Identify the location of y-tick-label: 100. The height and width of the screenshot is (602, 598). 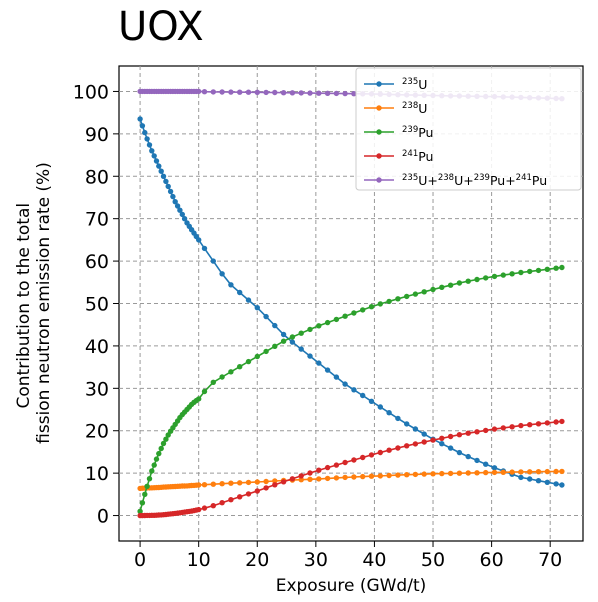
(91, 92).